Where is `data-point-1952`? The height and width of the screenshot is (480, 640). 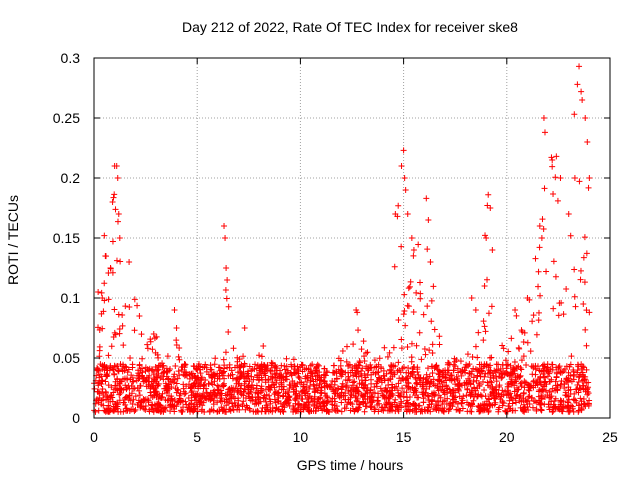
data-point-1952 is located at coordinates (579, 405).